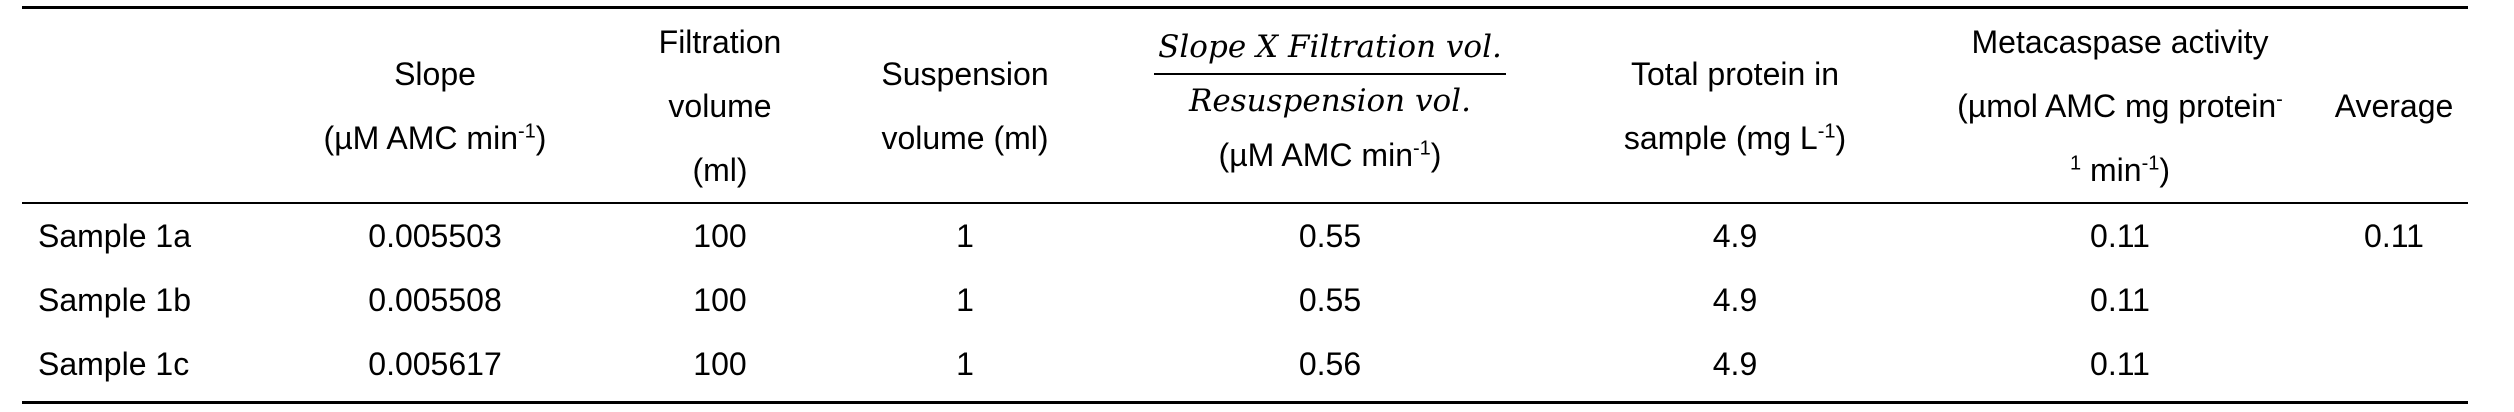  What do you see at coordinates (1436, 154) in the screenshot?
I see `header-ratio-unit-close: )` at bounding box center [1436, 154].